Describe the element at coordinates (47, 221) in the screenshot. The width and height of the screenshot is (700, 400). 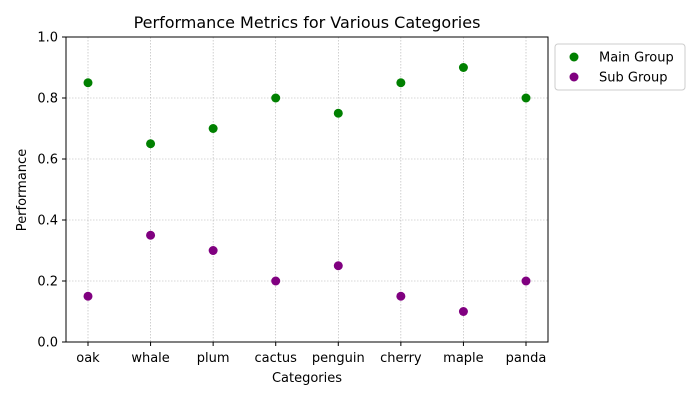
I see `y-tick-label: 0.4` at that location.